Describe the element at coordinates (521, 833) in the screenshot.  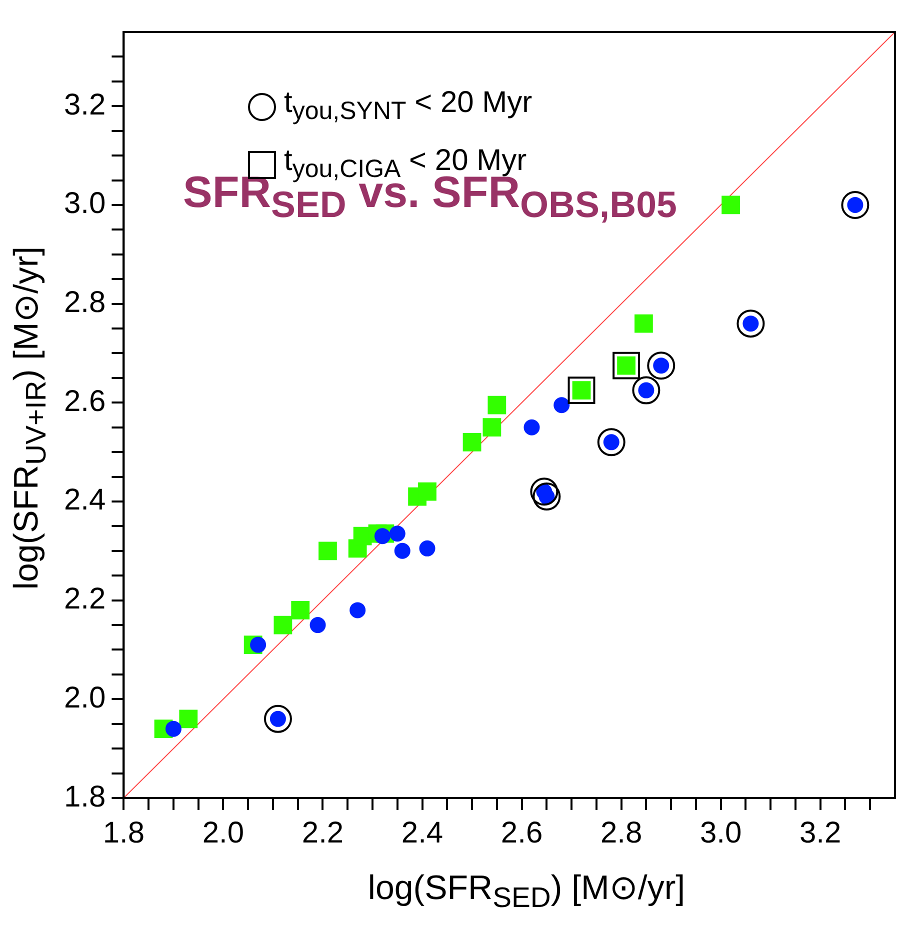
I see `x-tick-label: 2.6` at that location.